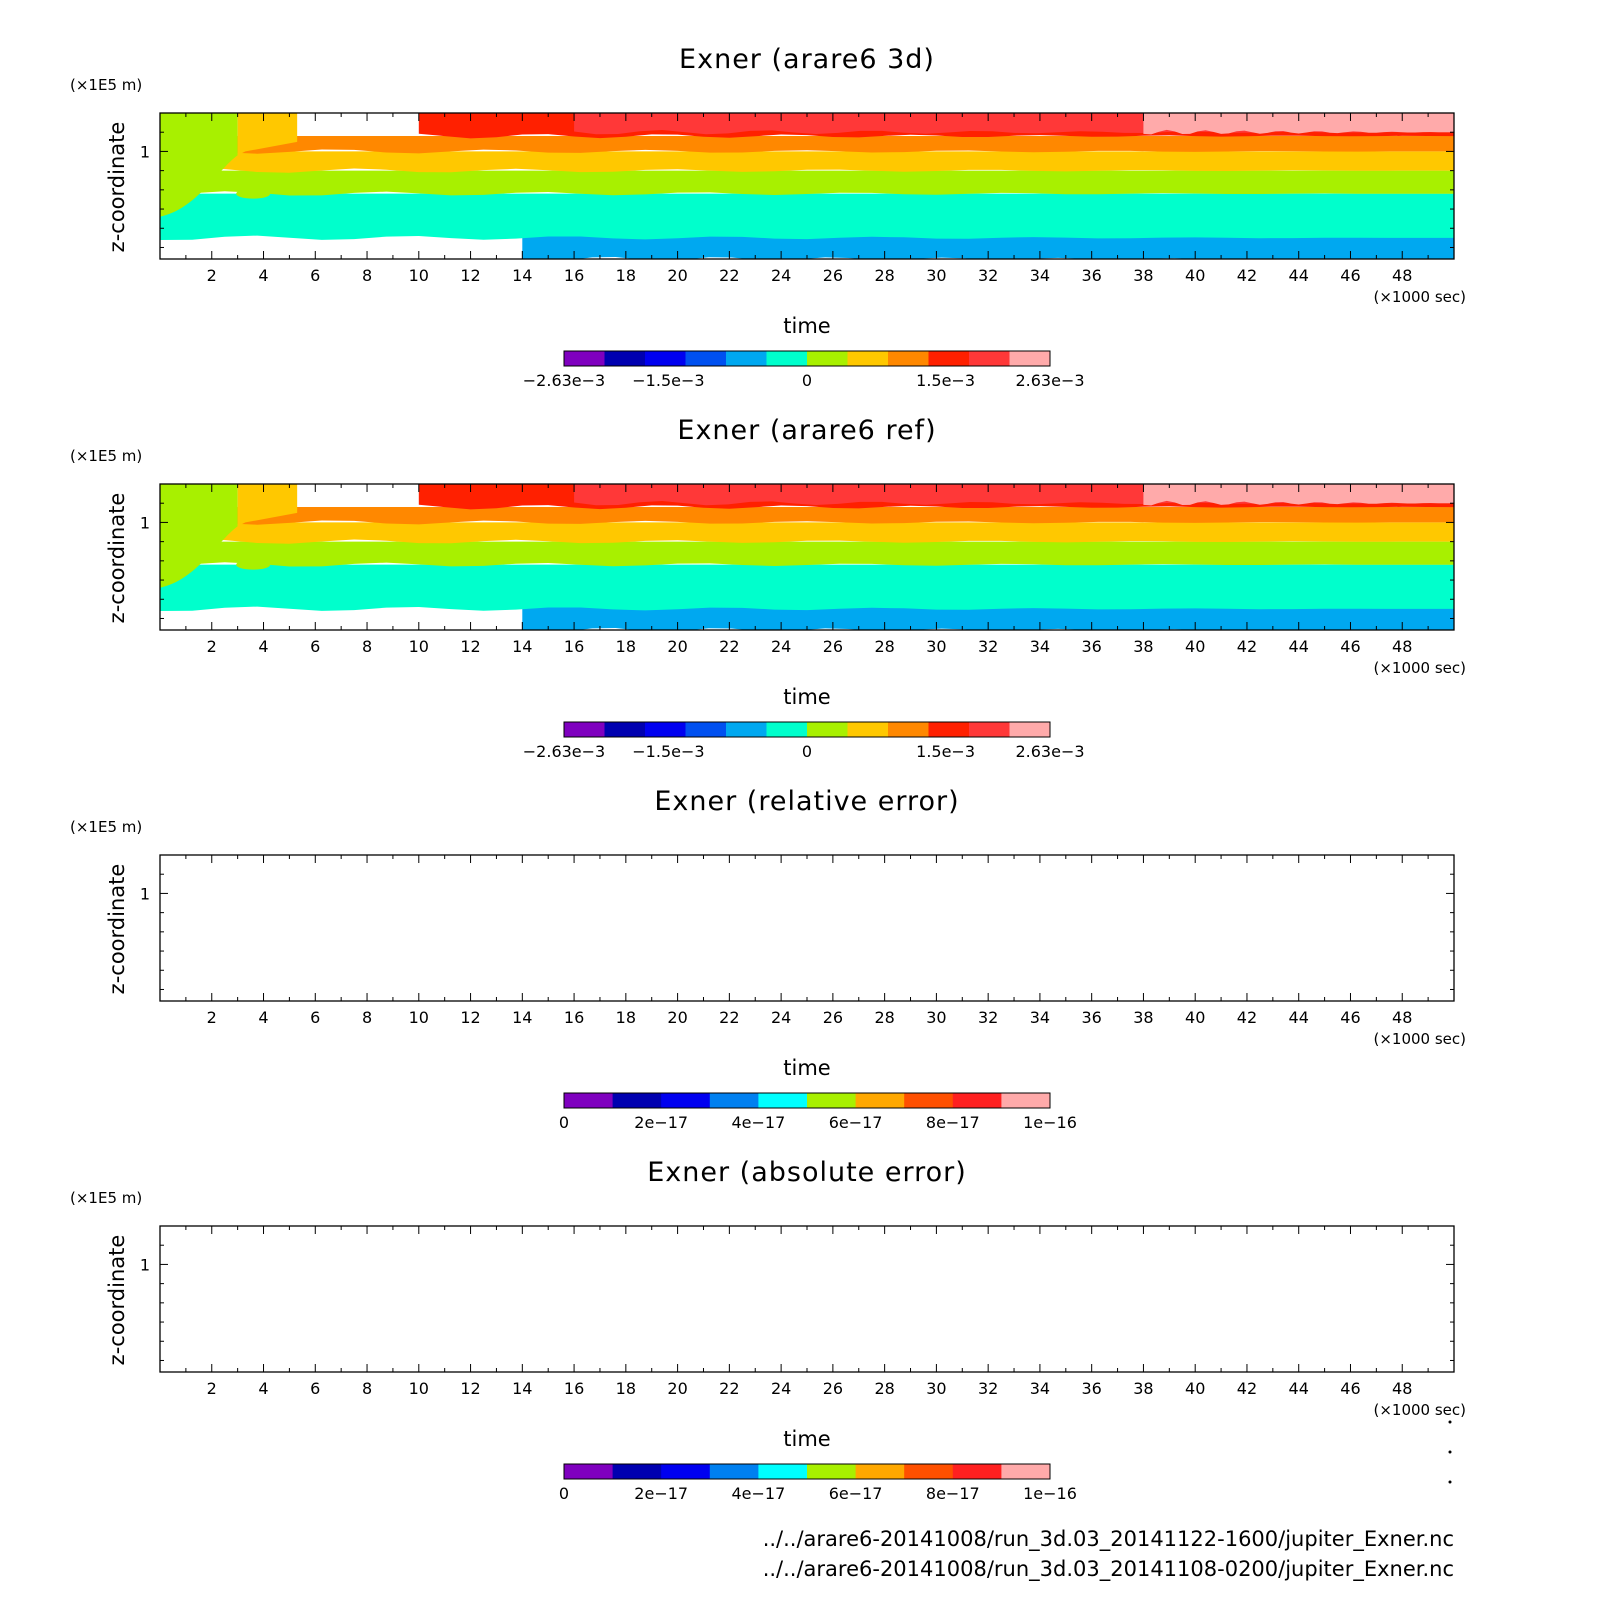 This screenshot has width=1604, height=1604. I want to click on colorbar-tick-label: 4e−17, so click(759, 1493).